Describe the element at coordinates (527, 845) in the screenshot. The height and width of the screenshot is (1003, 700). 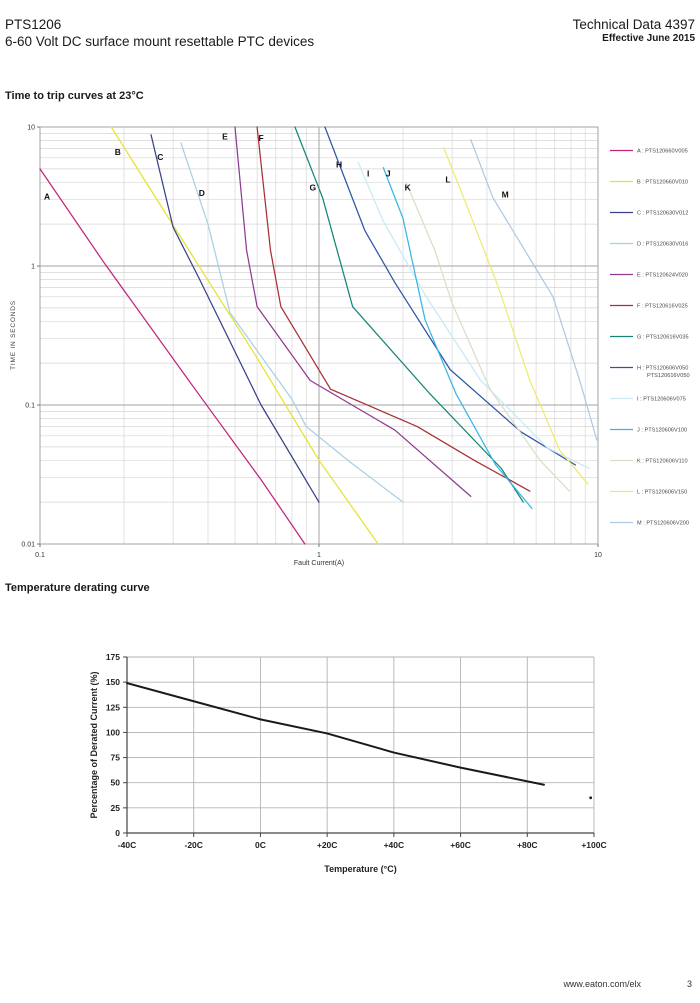
I see `svg-text: +80C` at that location.